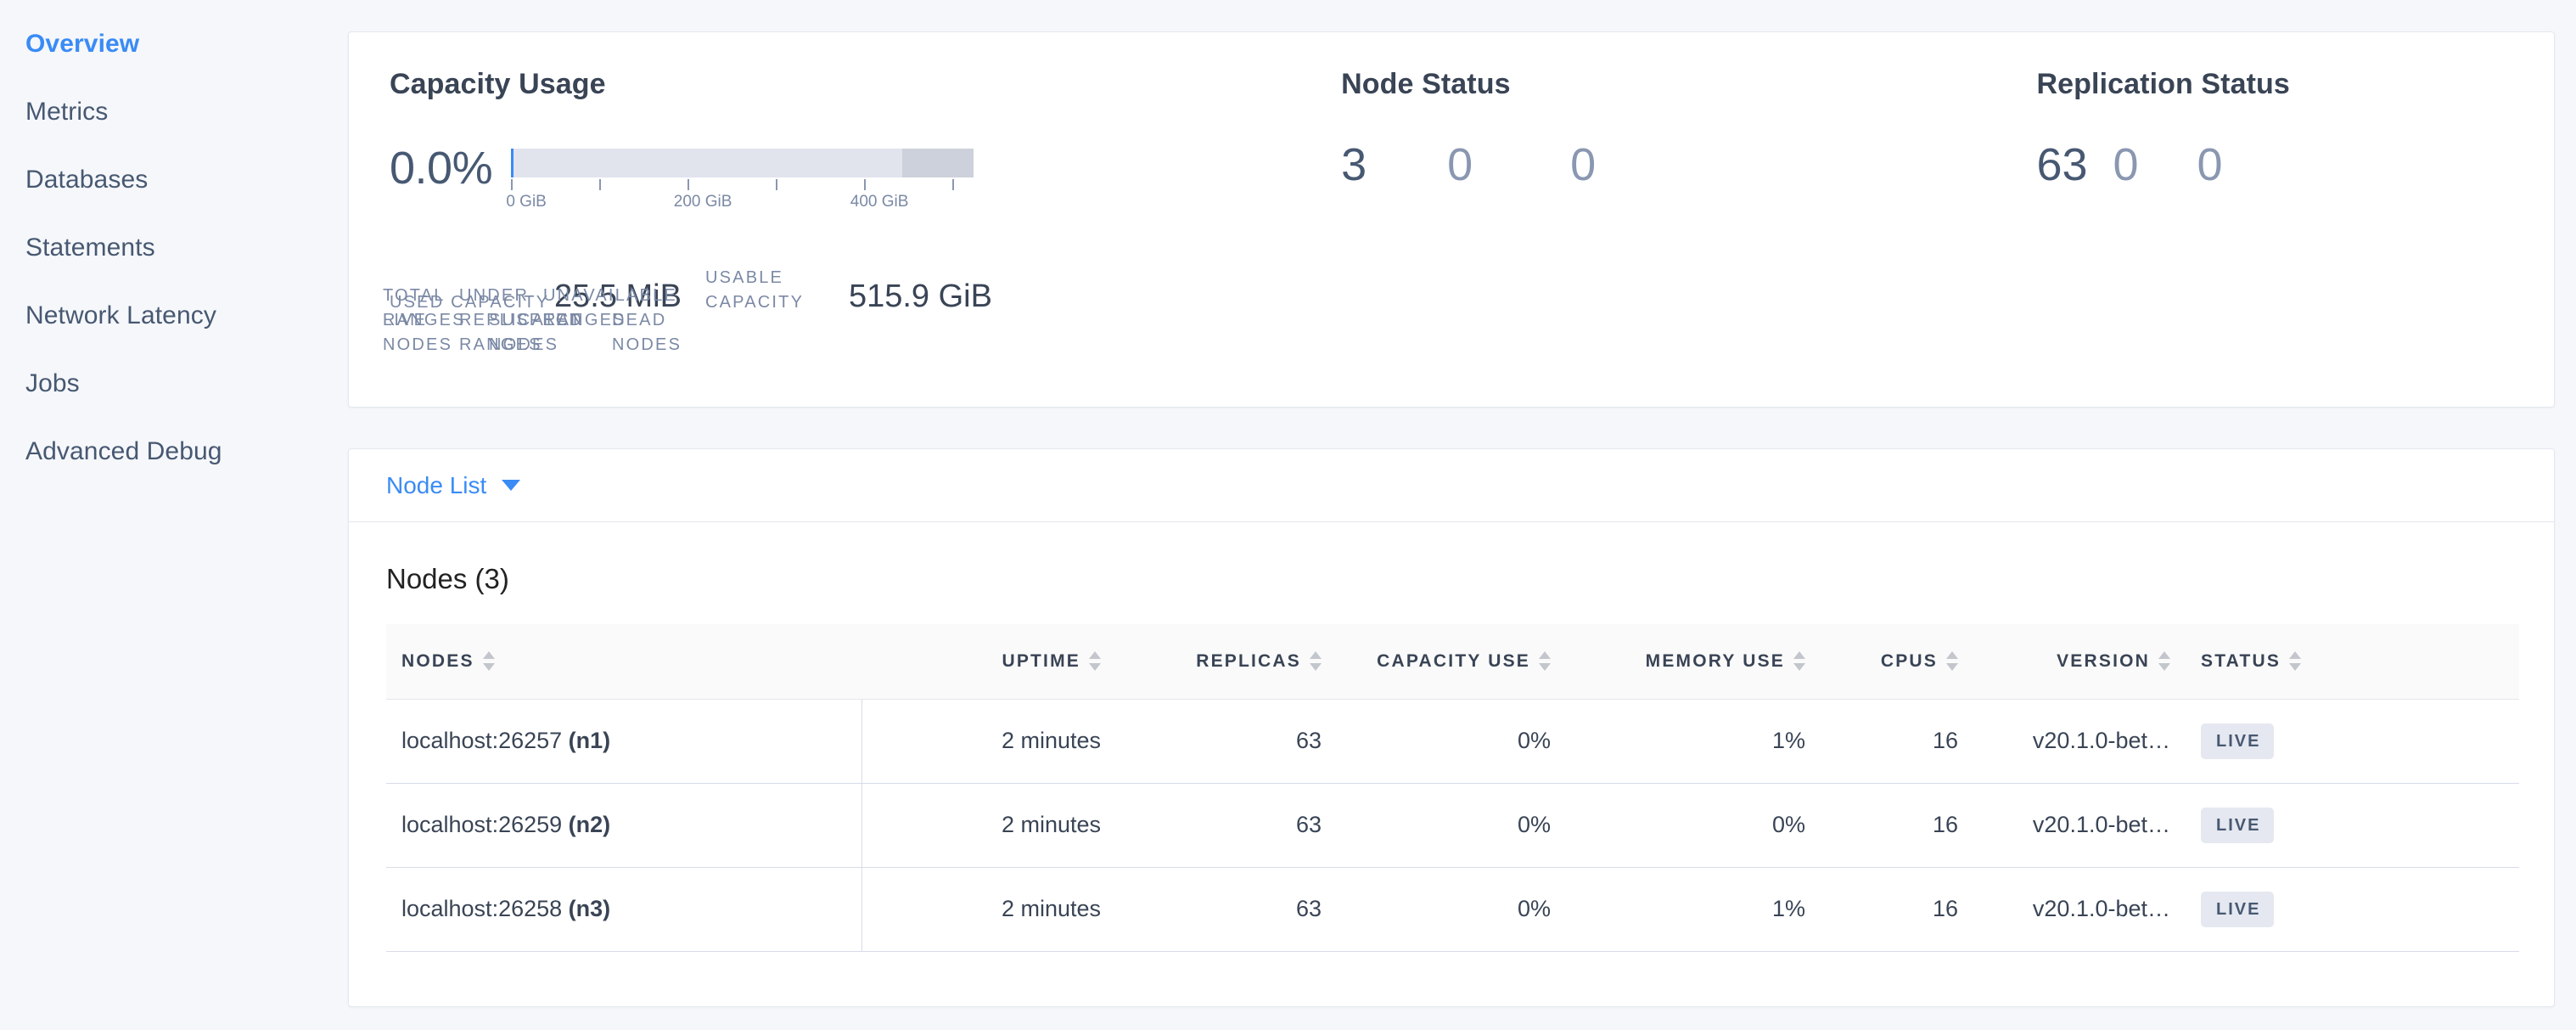  What do you see at coordinates (174, 384) in the screenshot?
I see `sidebar-item-jobs: Jobs` at bounding box center [174, 384].